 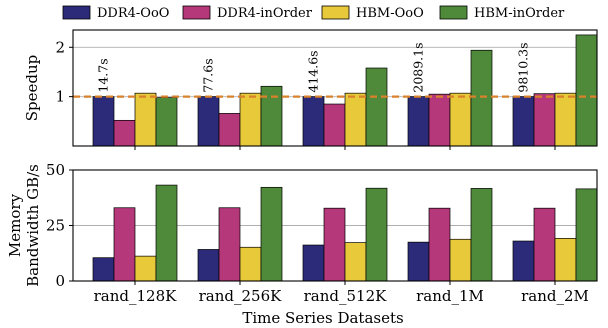 I want to click on speedup-ytick-label: 2, so click(x=60, y=47).